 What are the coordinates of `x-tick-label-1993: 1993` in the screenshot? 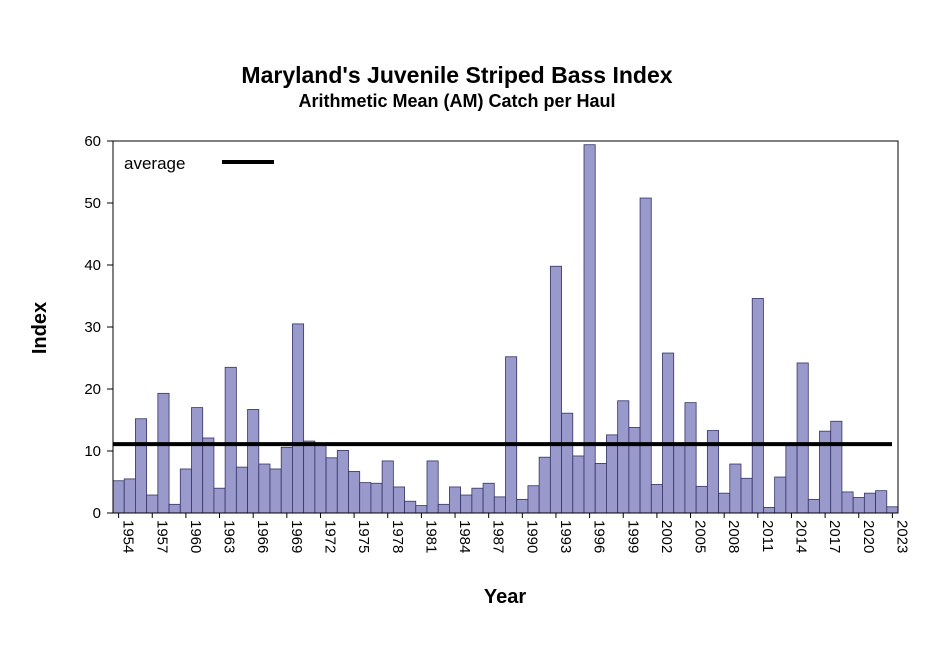 It's located at (565, 536).